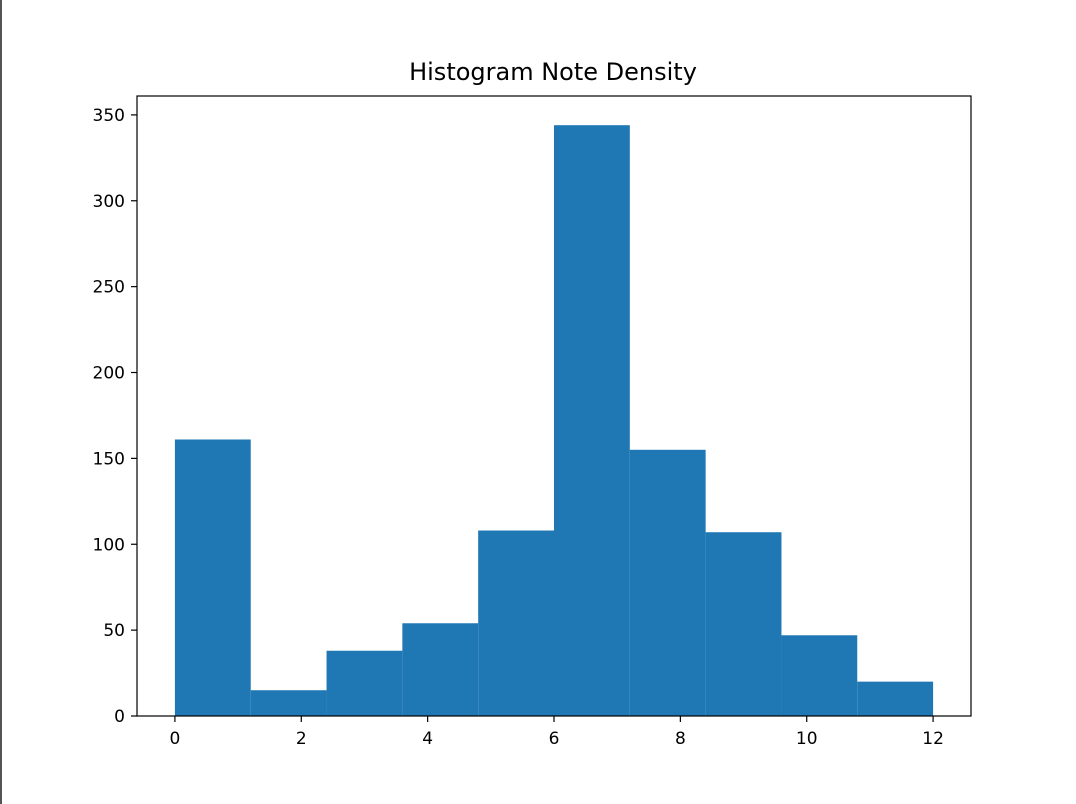 This screenshot has height=804, width=1076. What do you see at coordinates (680, 739) in the screenshot?
I see `x-tick-label: 8` at bounding box center [680, 739].